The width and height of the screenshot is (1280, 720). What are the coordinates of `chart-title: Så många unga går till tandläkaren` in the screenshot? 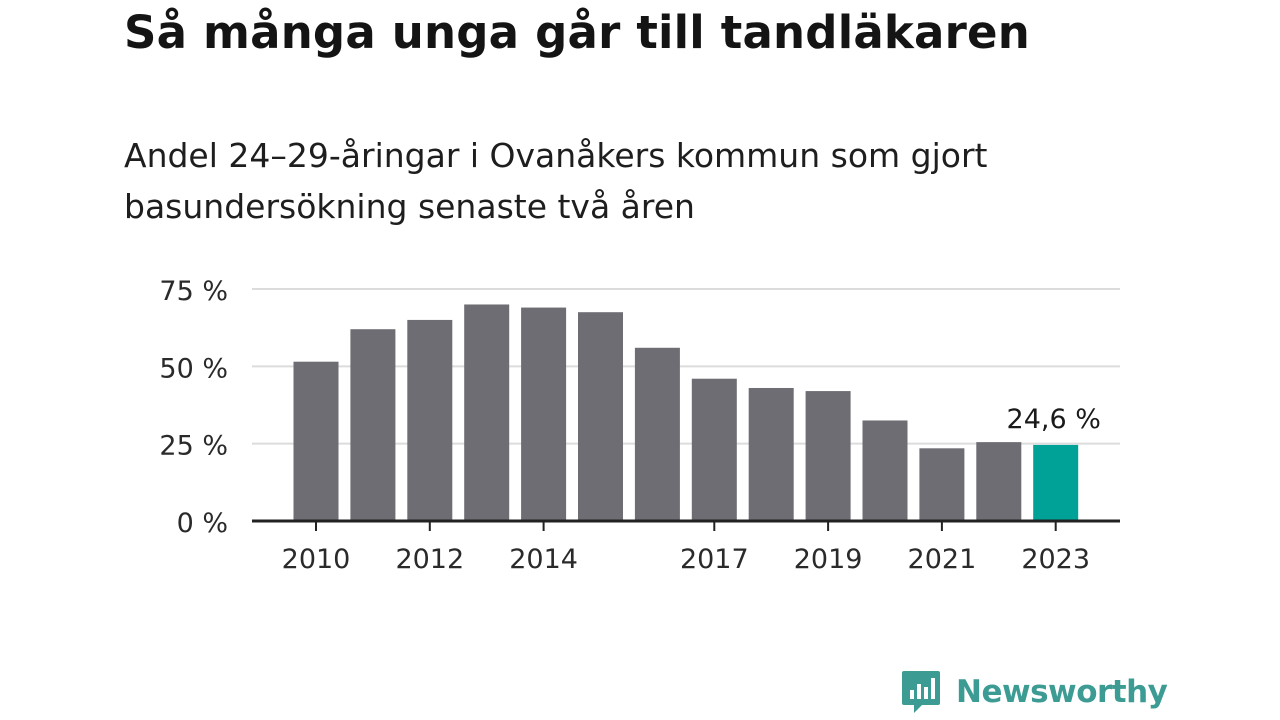 It's located at (577, 32).